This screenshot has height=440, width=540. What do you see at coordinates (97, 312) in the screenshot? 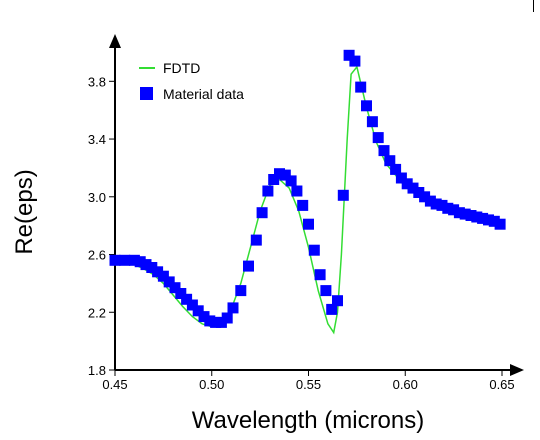
I see `y-tick-label: 2.2` at bounding box center [97, 312].